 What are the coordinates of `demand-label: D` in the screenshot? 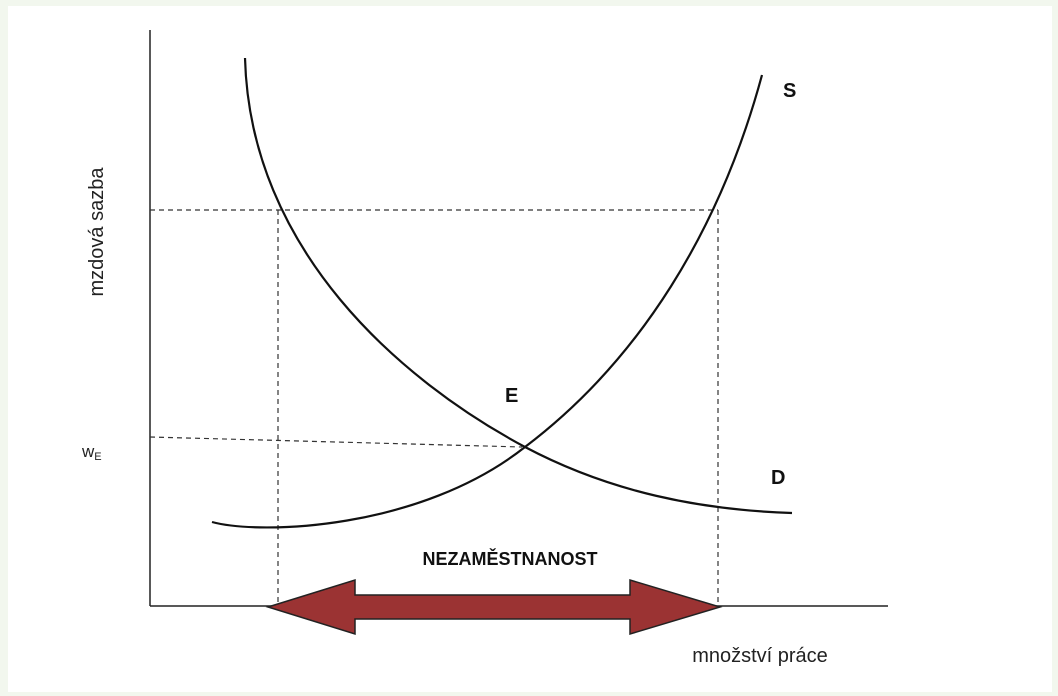 It's located at (778, 478).